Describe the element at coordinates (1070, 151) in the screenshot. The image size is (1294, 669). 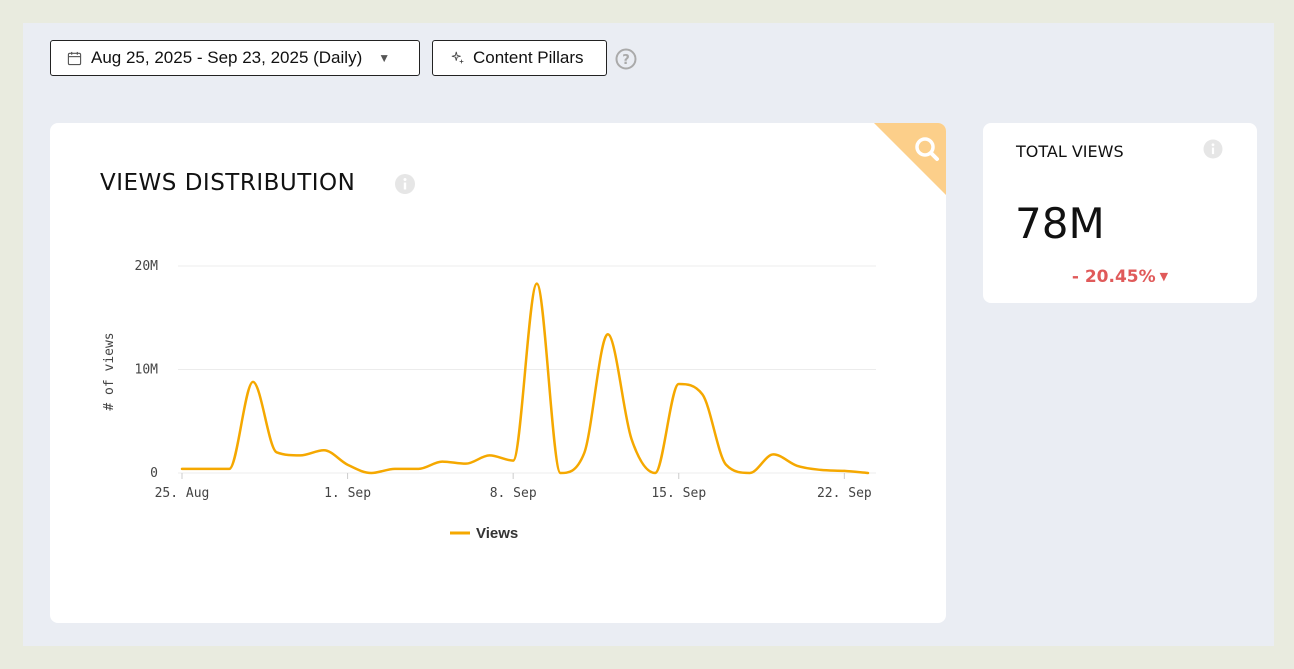
I see `total-views-label: TOTAL VIEWS` at that location.